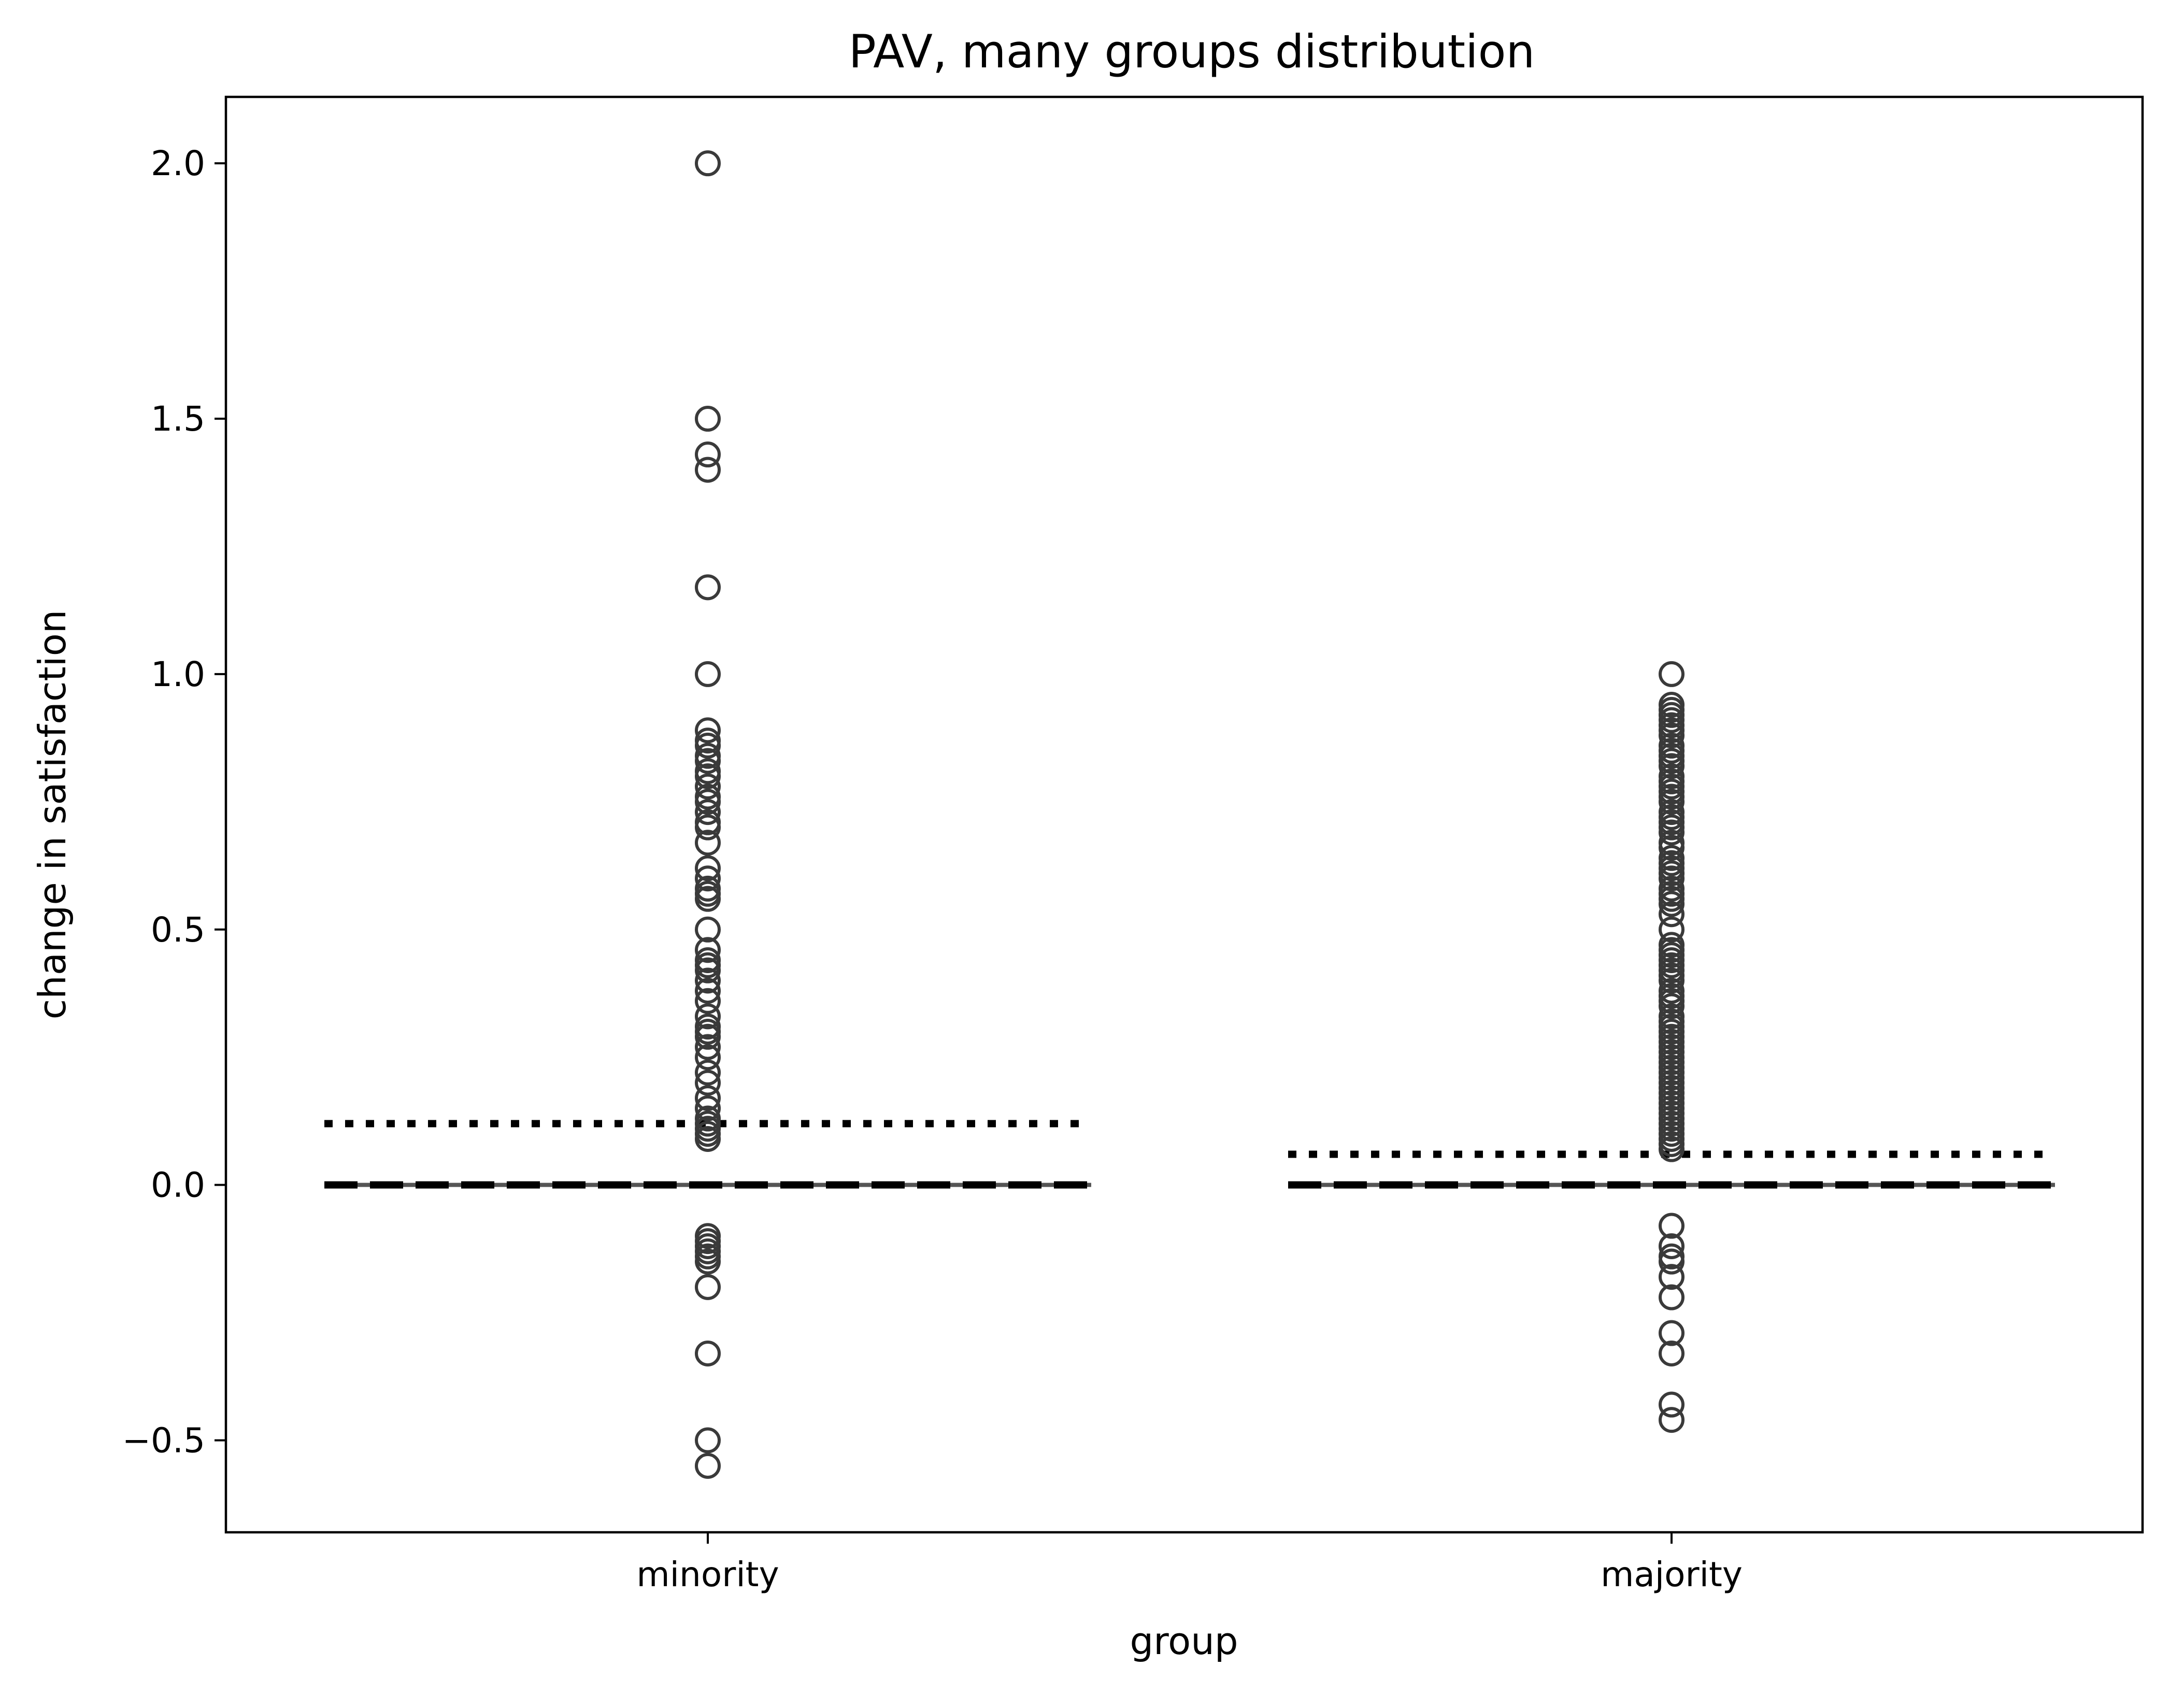  I want to click on y-axis: −0.5 0.0 0.5 1.0 1.5 2.0, so click(174, 802).